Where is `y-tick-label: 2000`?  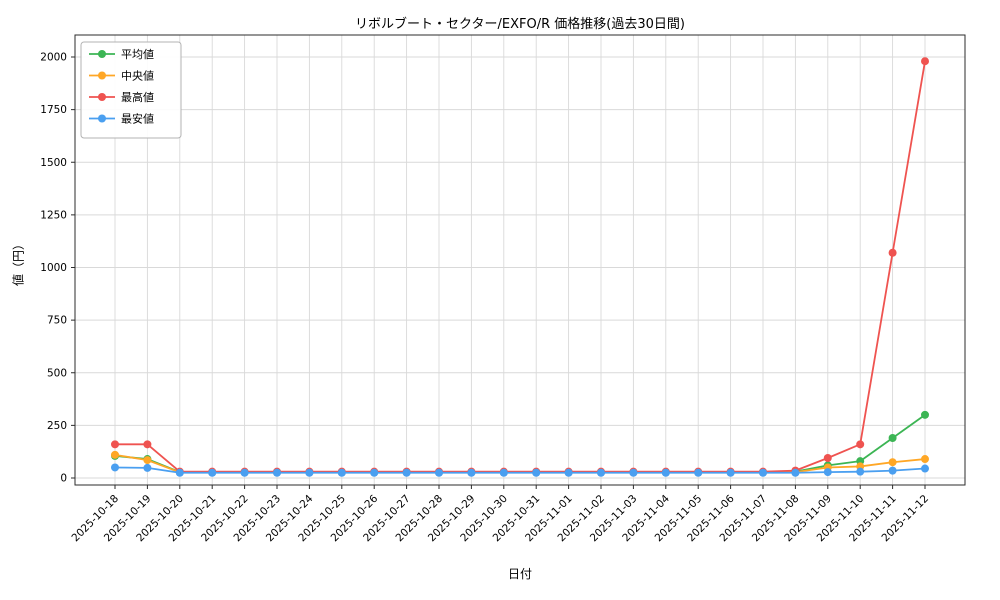 y-tick-label: 2000 is located at coordinates (53, 58).